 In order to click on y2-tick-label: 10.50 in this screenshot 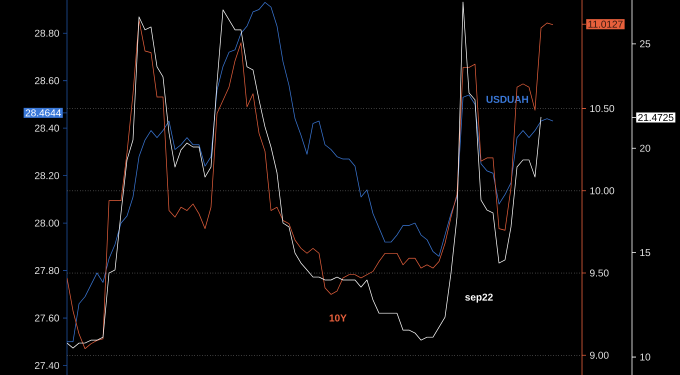, I will do `click(602, 108)`.